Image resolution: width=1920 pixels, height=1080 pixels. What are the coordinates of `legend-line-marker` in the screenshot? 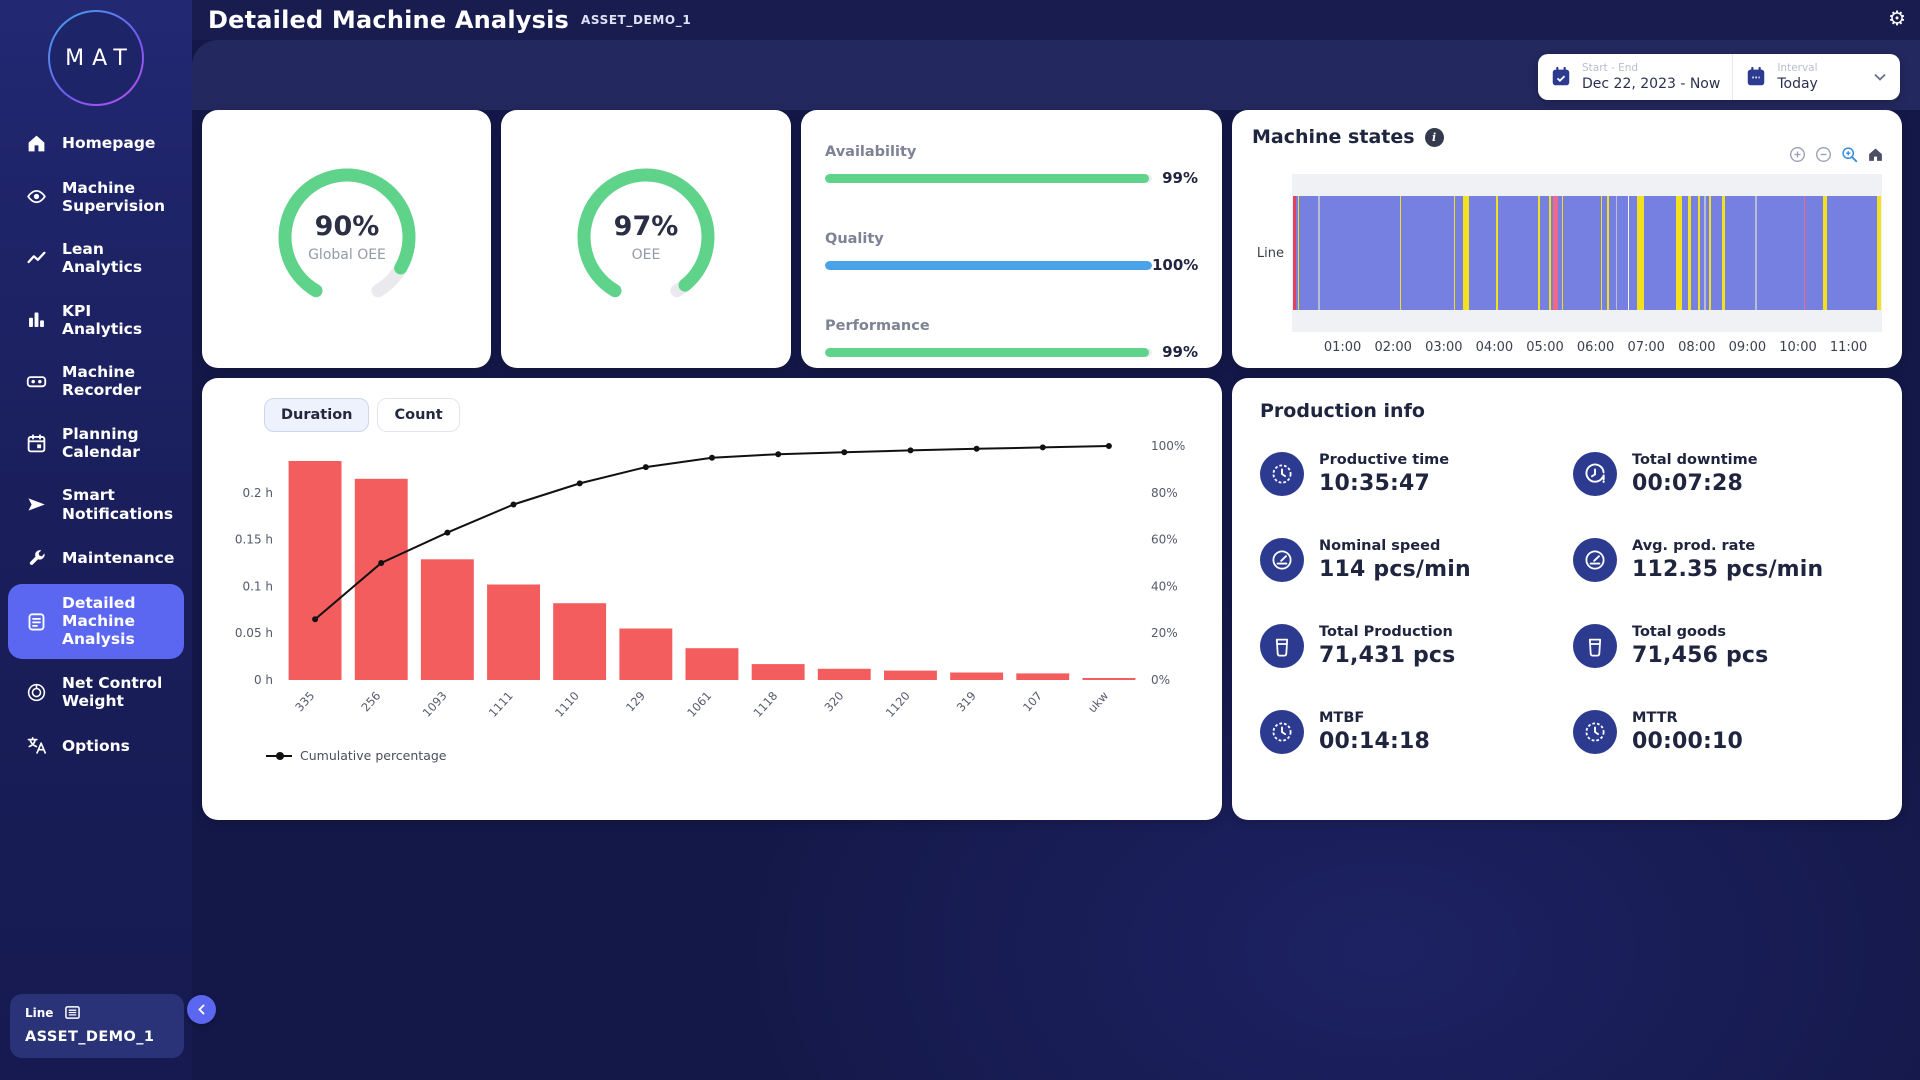 It's located at (279, 755).